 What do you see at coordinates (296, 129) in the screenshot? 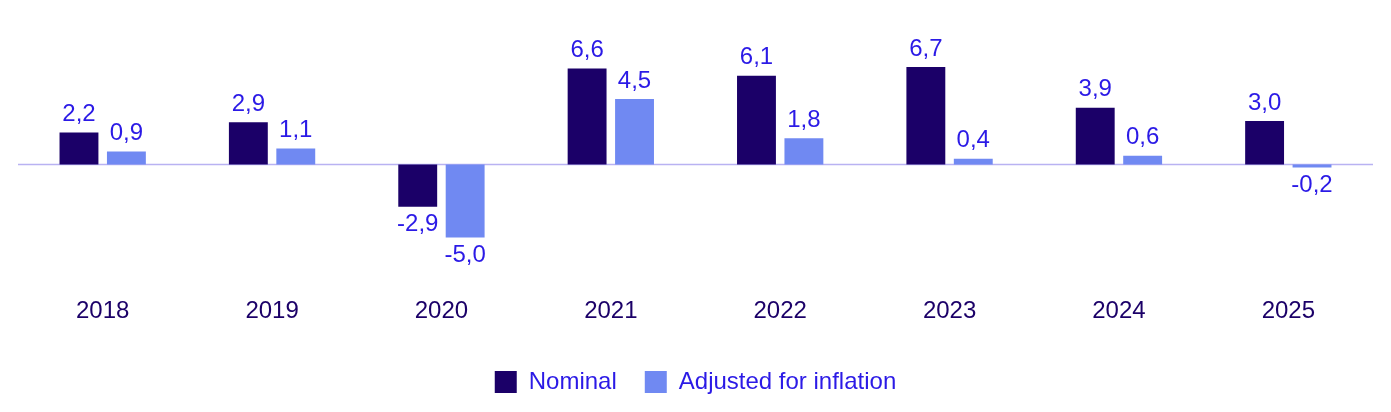
I see `data-label: 1,1` at bounding box center [296, 129].